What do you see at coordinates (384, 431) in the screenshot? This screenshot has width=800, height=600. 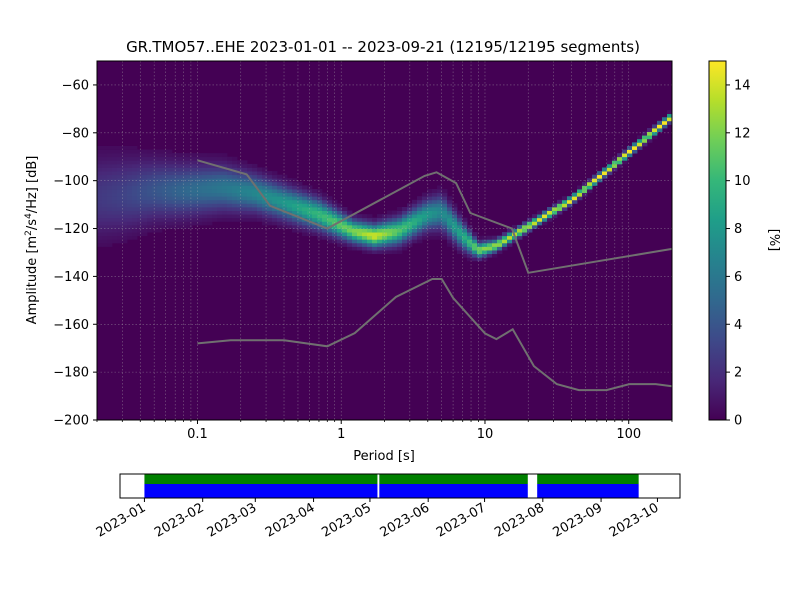 I see `x-axis-ticks: 0.1 1 10 100` at bounding box center [384, 431].